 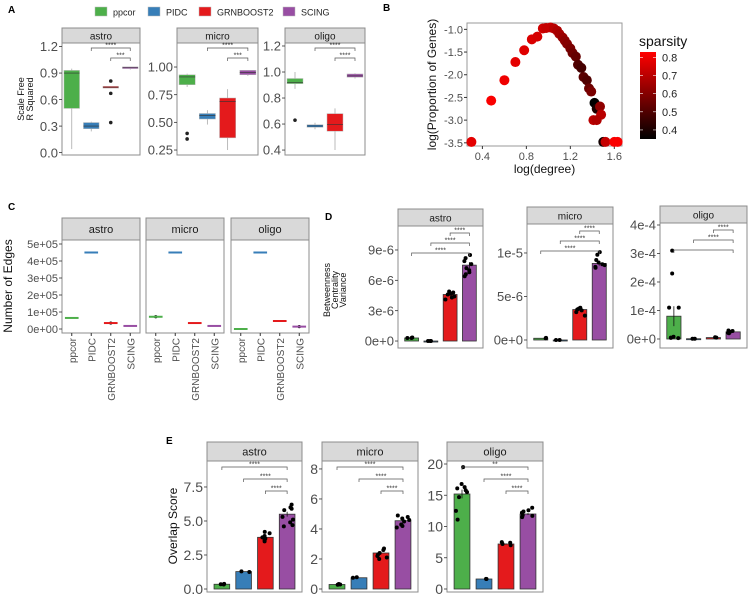 What do you see at coordinates (194, 589) in the screenshot?
I see `y-tick-label: 0.0` at bounding box center [194, 589].